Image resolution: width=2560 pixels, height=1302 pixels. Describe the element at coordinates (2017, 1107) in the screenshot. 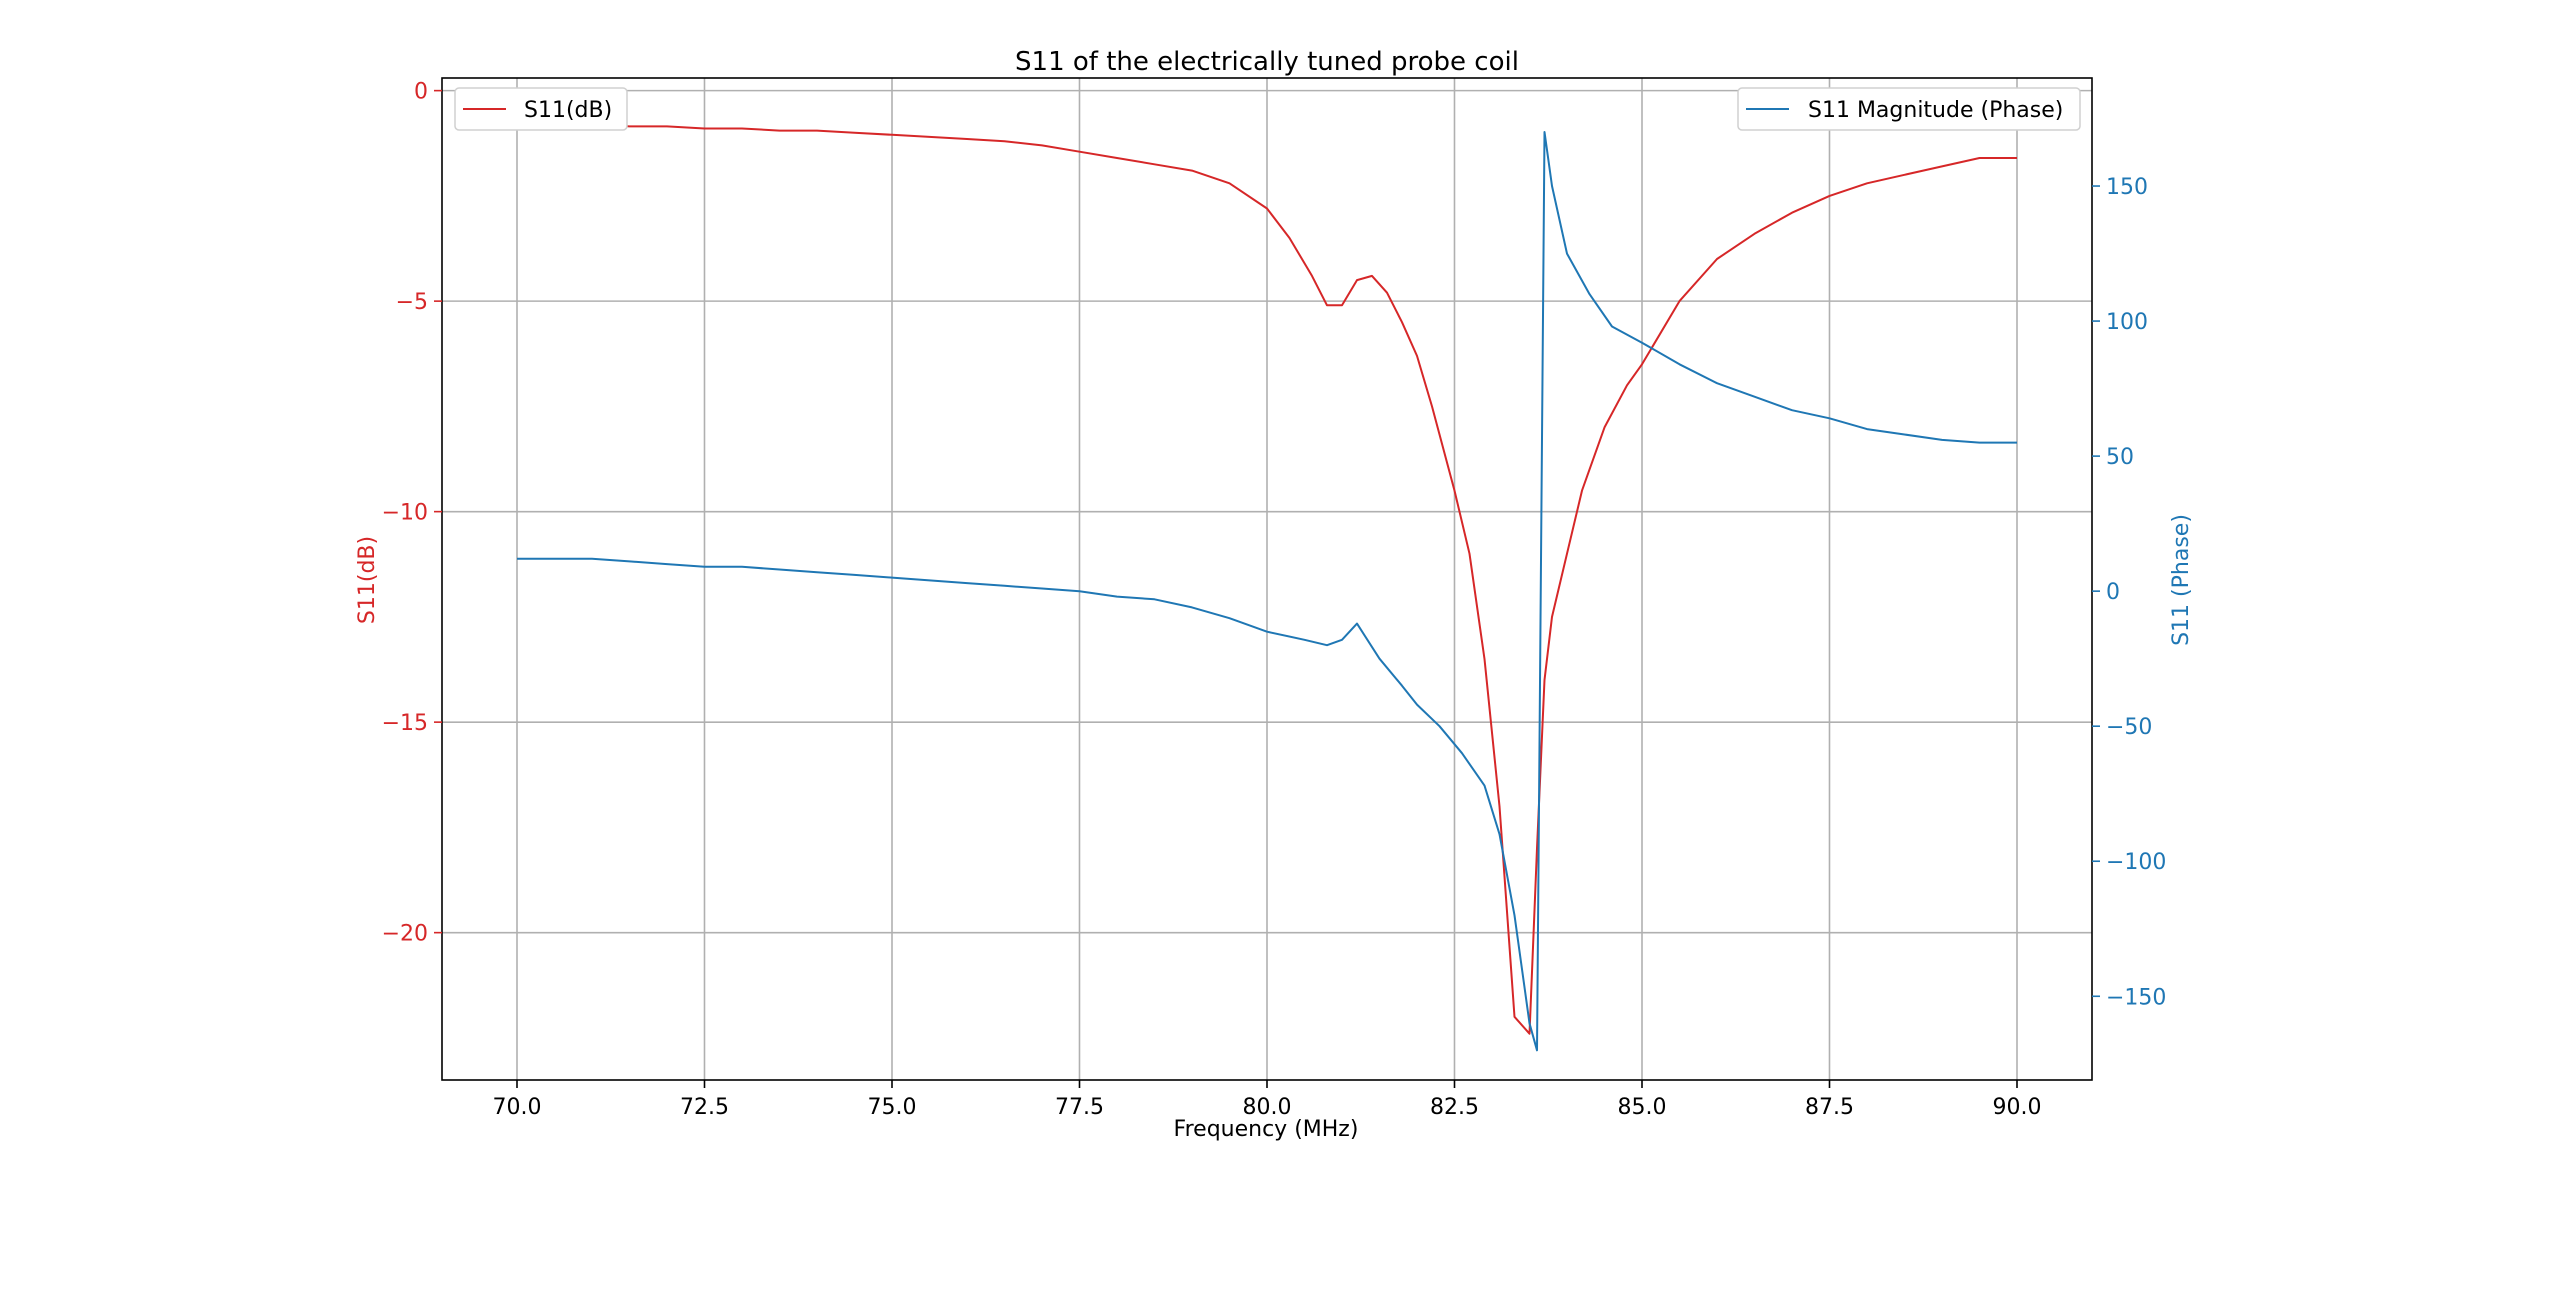

I see `x-tick-label: 90.0` at that location.